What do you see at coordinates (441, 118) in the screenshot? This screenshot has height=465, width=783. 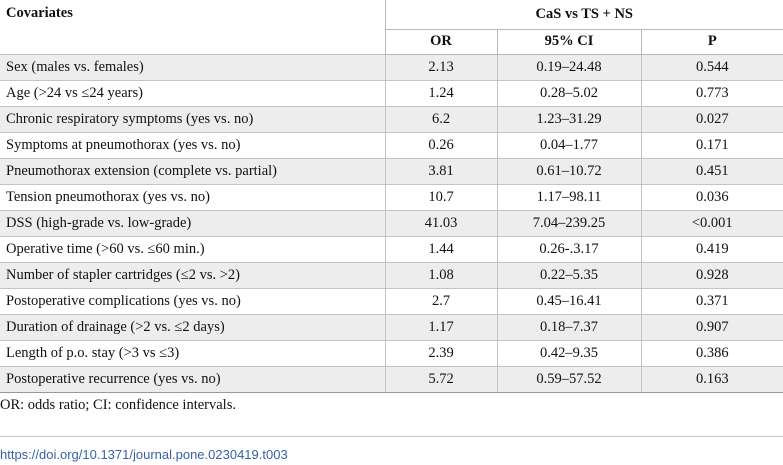 I see `or-cell: 6.2` at bounding box center [441, 118].